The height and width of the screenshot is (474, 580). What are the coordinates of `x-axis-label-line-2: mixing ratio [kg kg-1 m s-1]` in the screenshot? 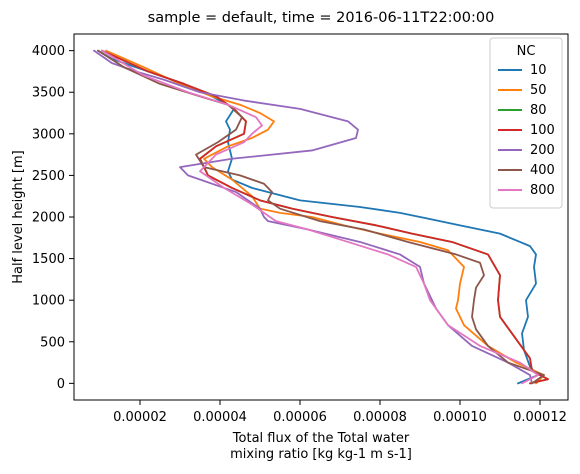 It's located at (321, 454).